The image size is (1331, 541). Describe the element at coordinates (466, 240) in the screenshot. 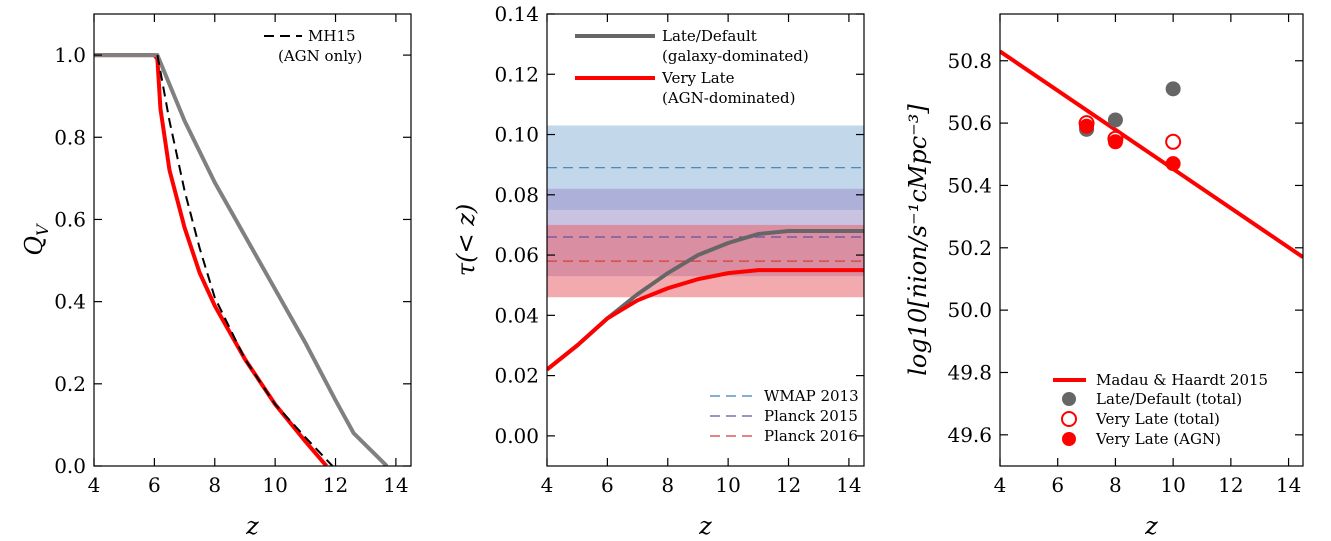

I see `y-axis-label: τ(< z)` at that location.